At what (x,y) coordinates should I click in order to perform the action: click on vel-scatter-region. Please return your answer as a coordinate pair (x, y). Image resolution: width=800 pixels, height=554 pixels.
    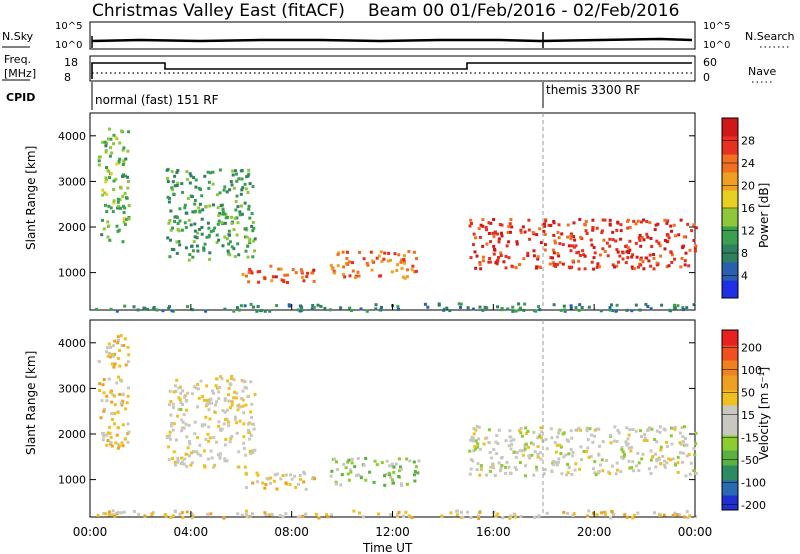
    Looking at the image, I should click on (583, 451).